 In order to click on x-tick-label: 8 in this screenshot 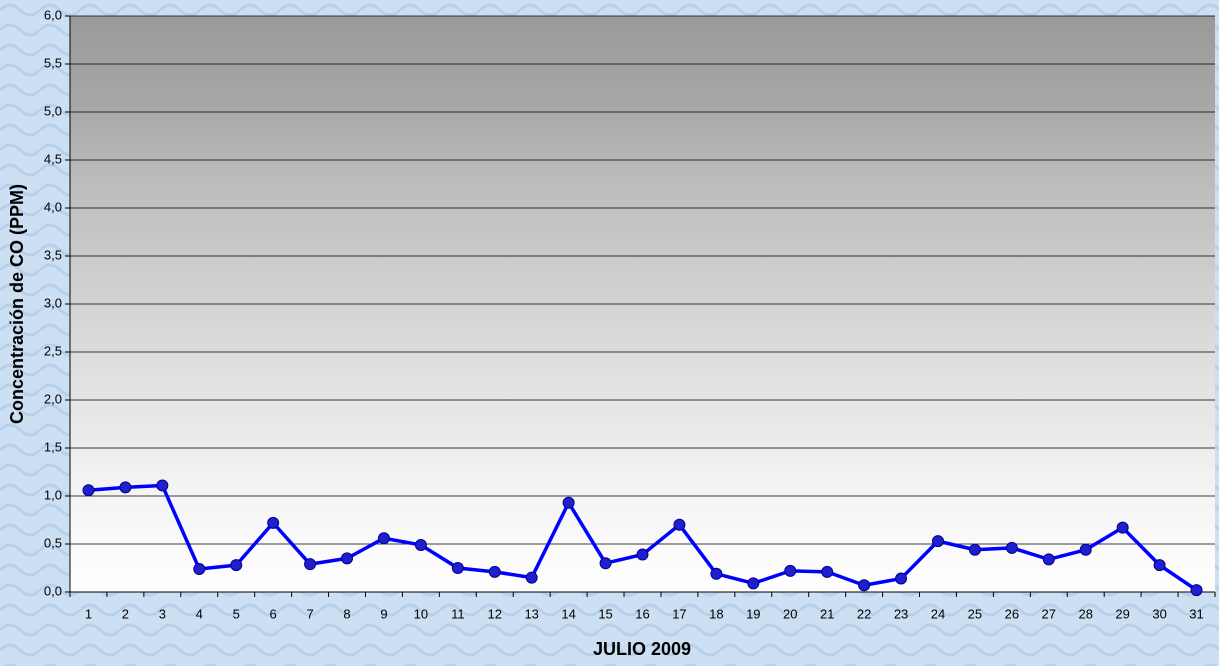, I will do `click(346, 613)`.